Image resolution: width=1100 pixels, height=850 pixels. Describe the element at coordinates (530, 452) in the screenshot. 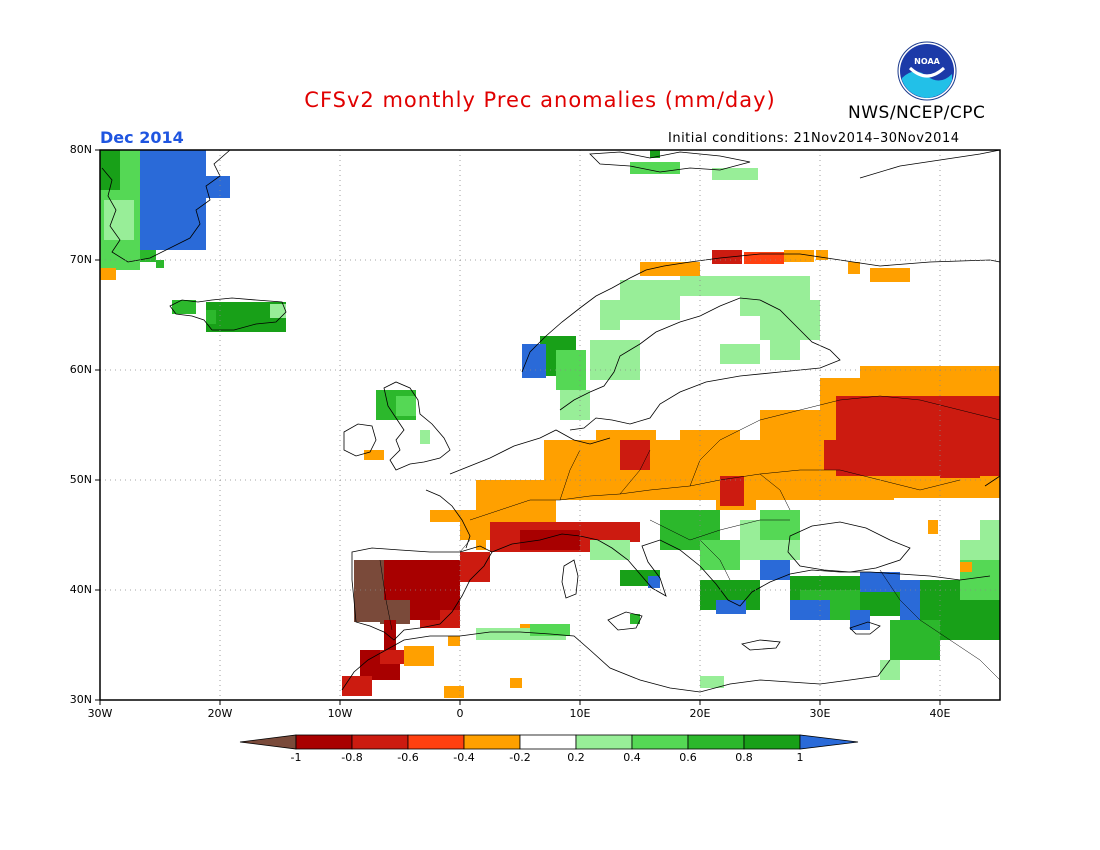

I see `coast-western-europe` at that location.